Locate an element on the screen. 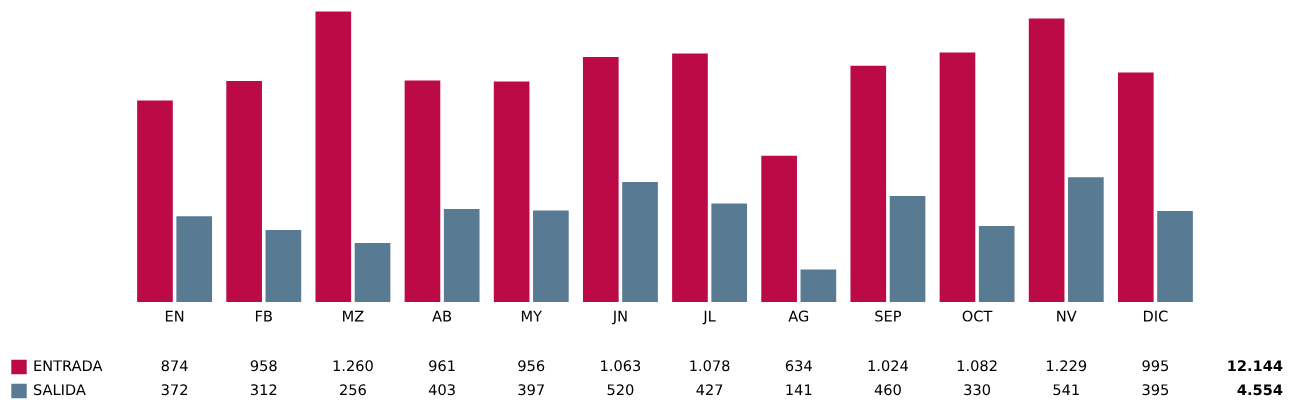 The height and width of the screenshot is (400, 1289). x-tick-label: JN is located at coordinates (619, 317).